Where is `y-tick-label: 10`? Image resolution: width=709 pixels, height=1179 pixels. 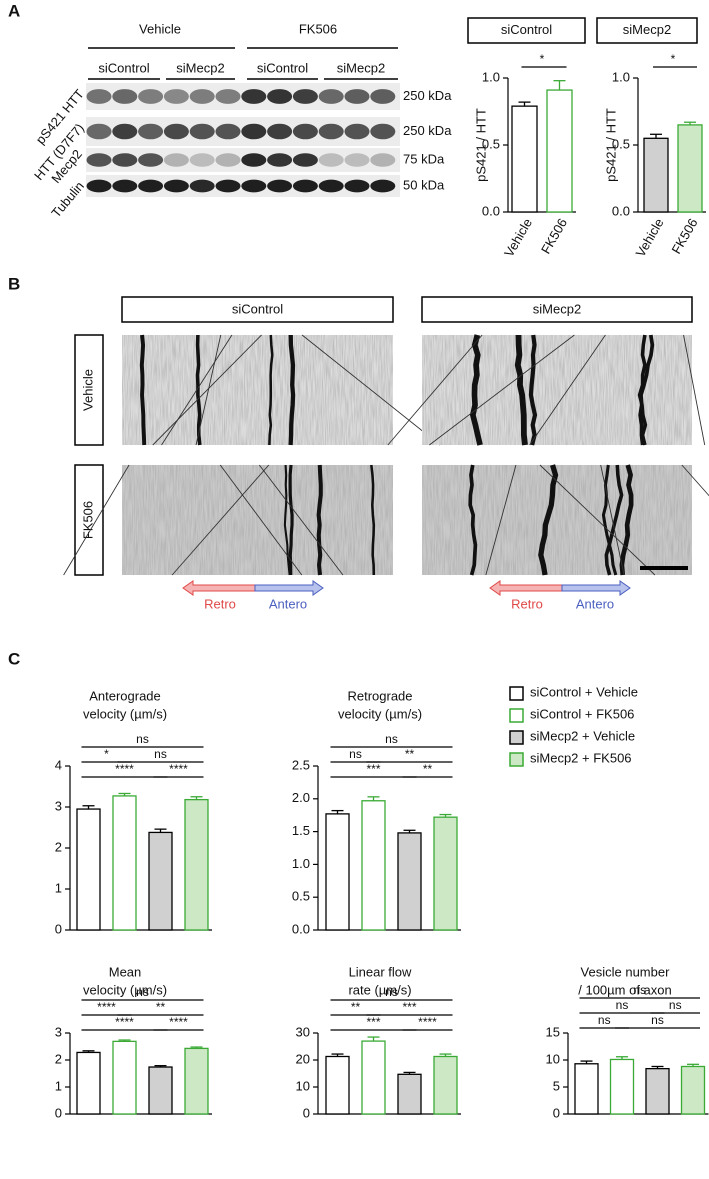 y-tick-label: 10 is located at coordinates (553, 1058).